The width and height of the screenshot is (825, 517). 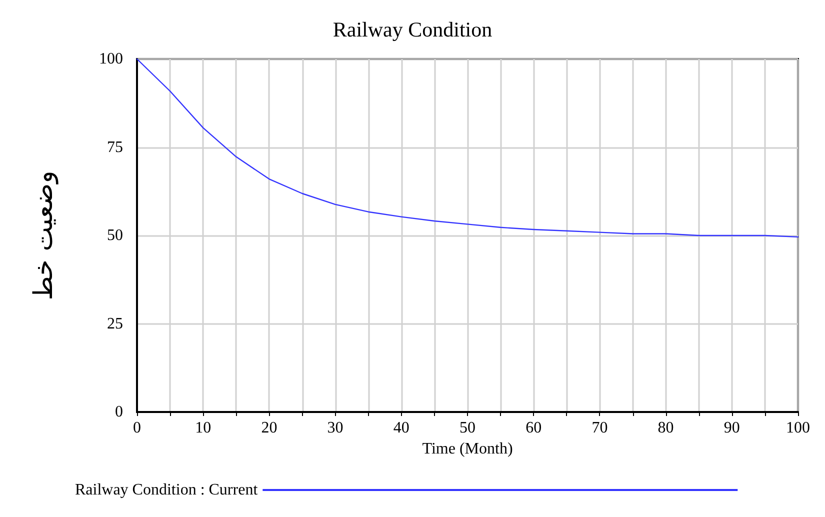 I want to click on x-tick-label: 50, so click(x=468, y=428).